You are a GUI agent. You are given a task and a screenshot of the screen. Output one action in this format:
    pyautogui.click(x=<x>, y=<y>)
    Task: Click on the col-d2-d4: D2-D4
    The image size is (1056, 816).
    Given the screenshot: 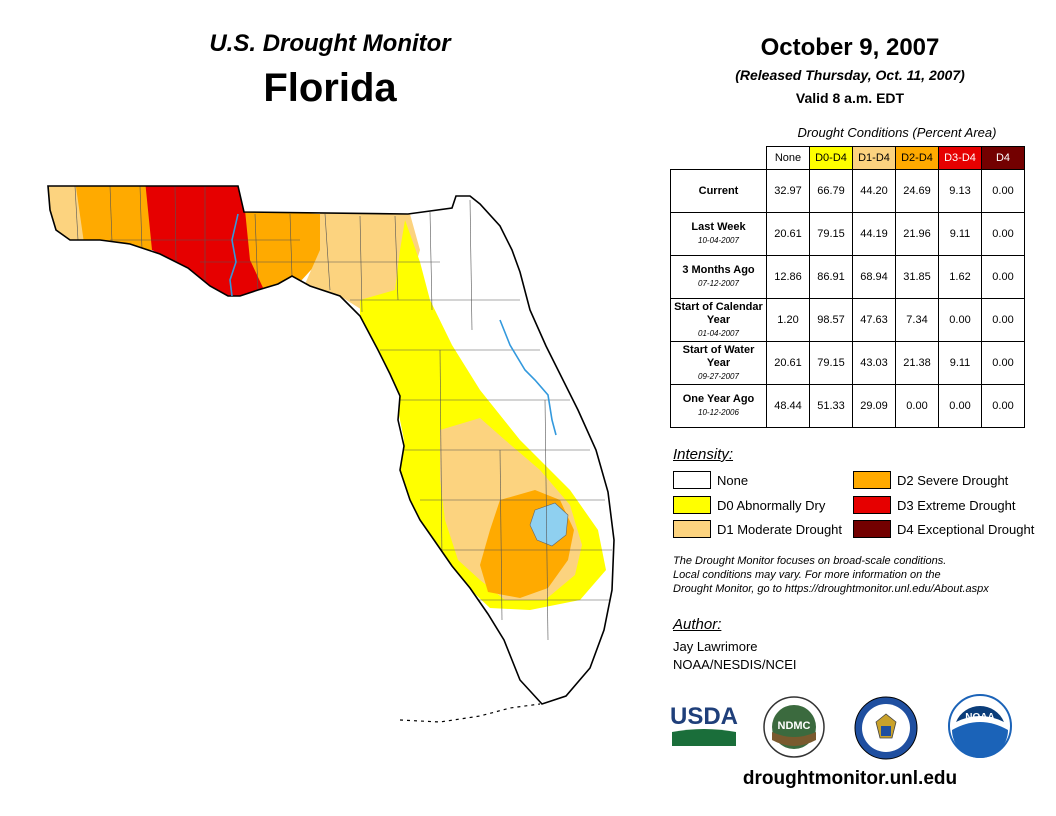 What is the action you would take?
    pyautogui.click(x=917, y=158)
    